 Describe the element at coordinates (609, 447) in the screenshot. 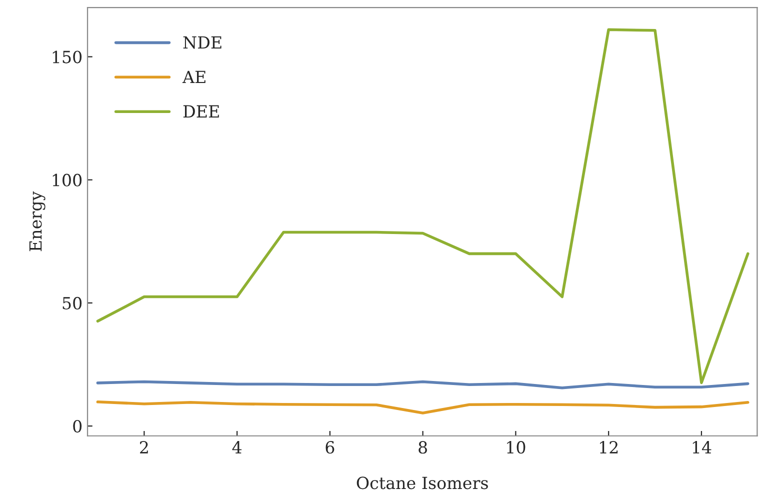

I see `x-tick-label: 12` at that location.